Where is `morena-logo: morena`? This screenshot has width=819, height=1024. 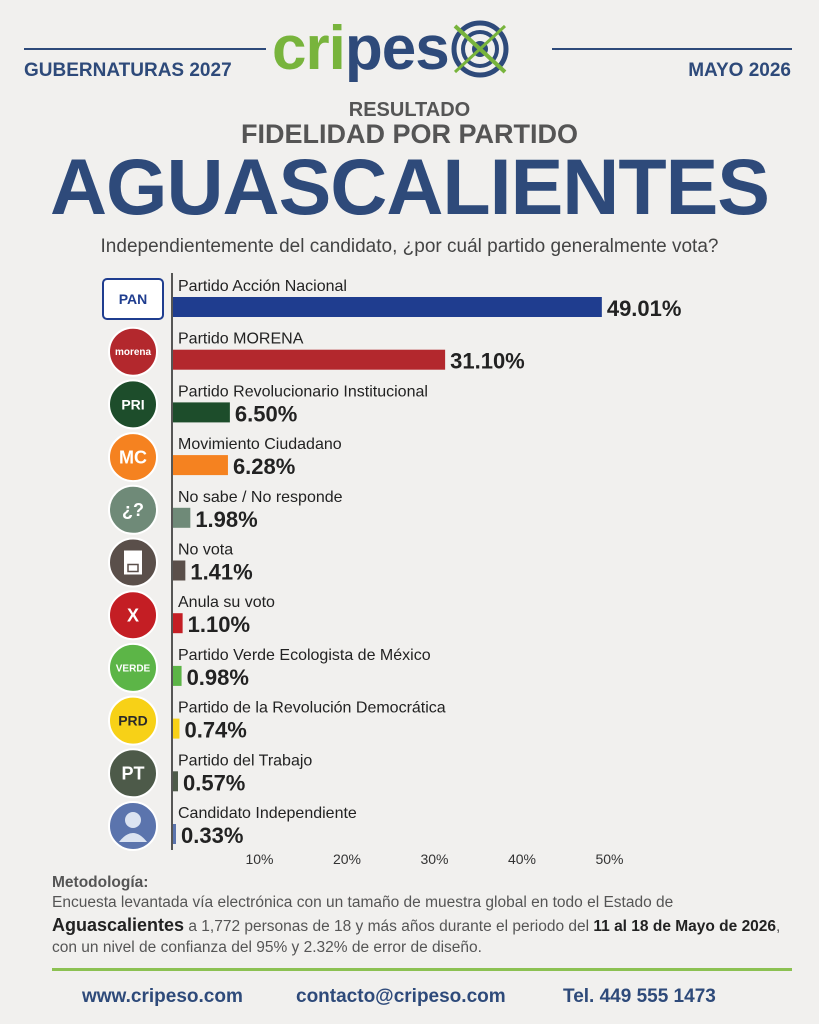
morena-logo: morena is located at coordinates (133, 351).